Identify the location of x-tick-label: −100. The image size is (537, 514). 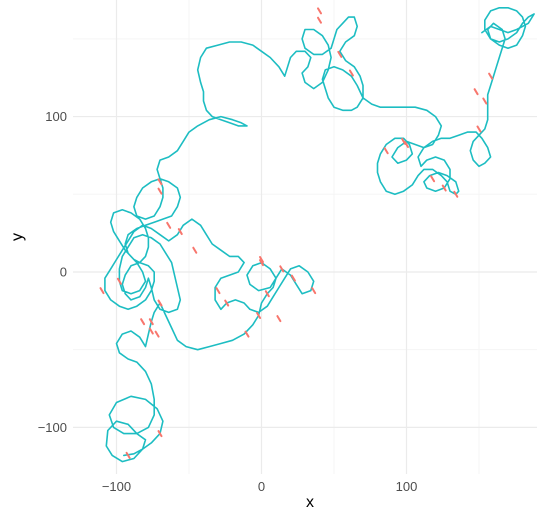
(116, 486).